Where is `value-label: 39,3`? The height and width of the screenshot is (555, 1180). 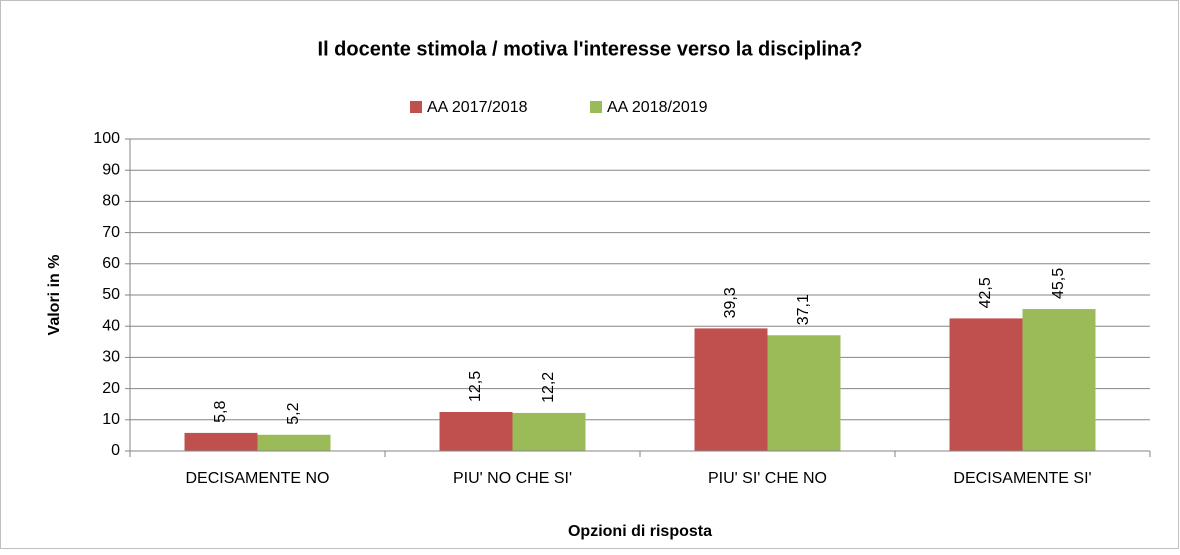 value-label: 39,3 is located at coordinates (730, 302).